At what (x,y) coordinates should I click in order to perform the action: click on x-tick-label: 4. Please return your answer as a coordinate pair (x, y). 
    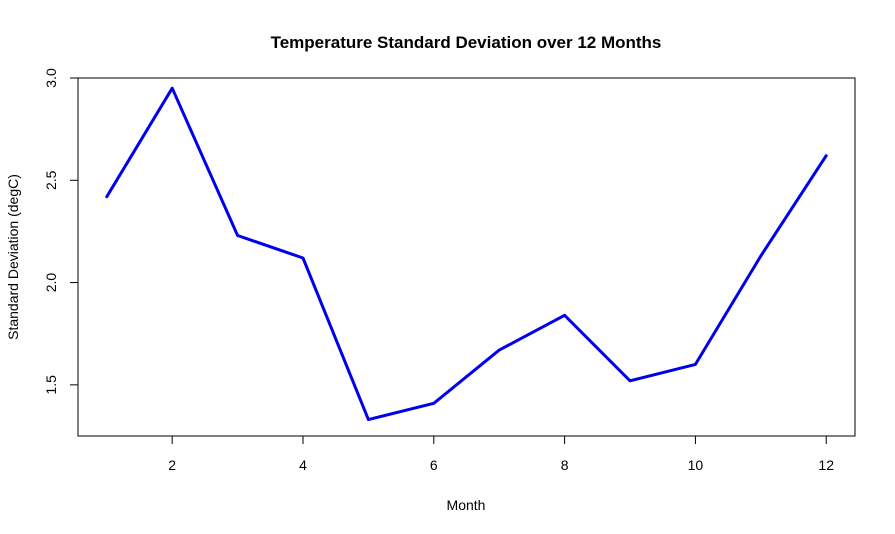
    Looking at the image, I should click on (303, 465).